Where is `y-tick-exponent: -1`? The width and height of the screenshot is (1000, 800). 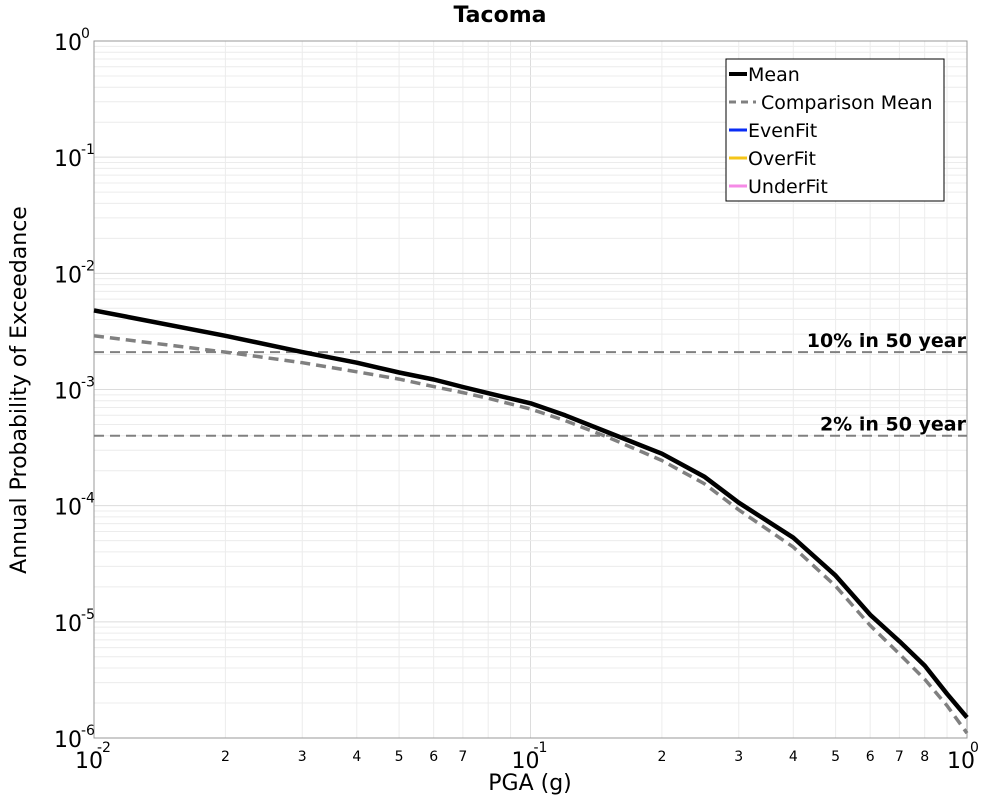
y-tick-exponent: -1 is located at coordinates (88, 150).